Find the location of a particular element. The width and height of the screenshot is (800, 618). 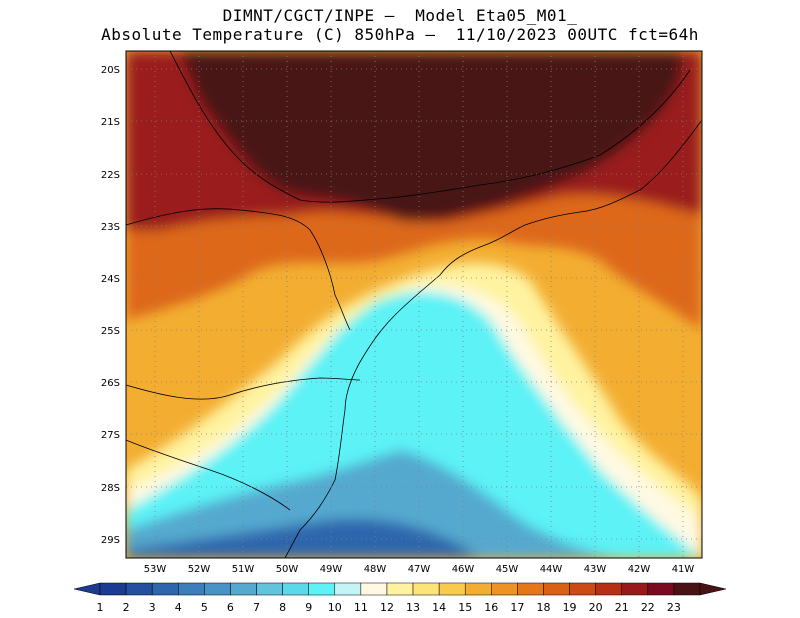

map-title: DIMNT/CGCT/INPE – Model Eta05_M01_ is located at coordinates (400, 15).